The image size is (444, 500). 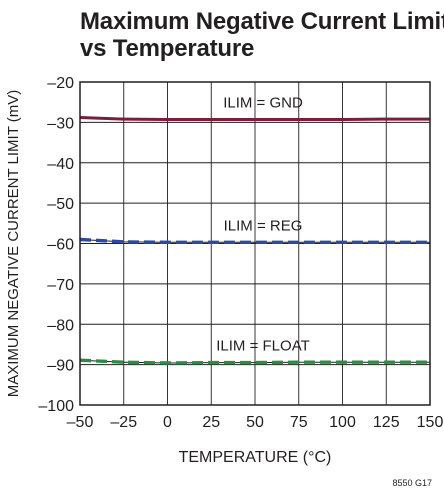 I want to click on x-tick-label: 0, so click(x=167, y=422).